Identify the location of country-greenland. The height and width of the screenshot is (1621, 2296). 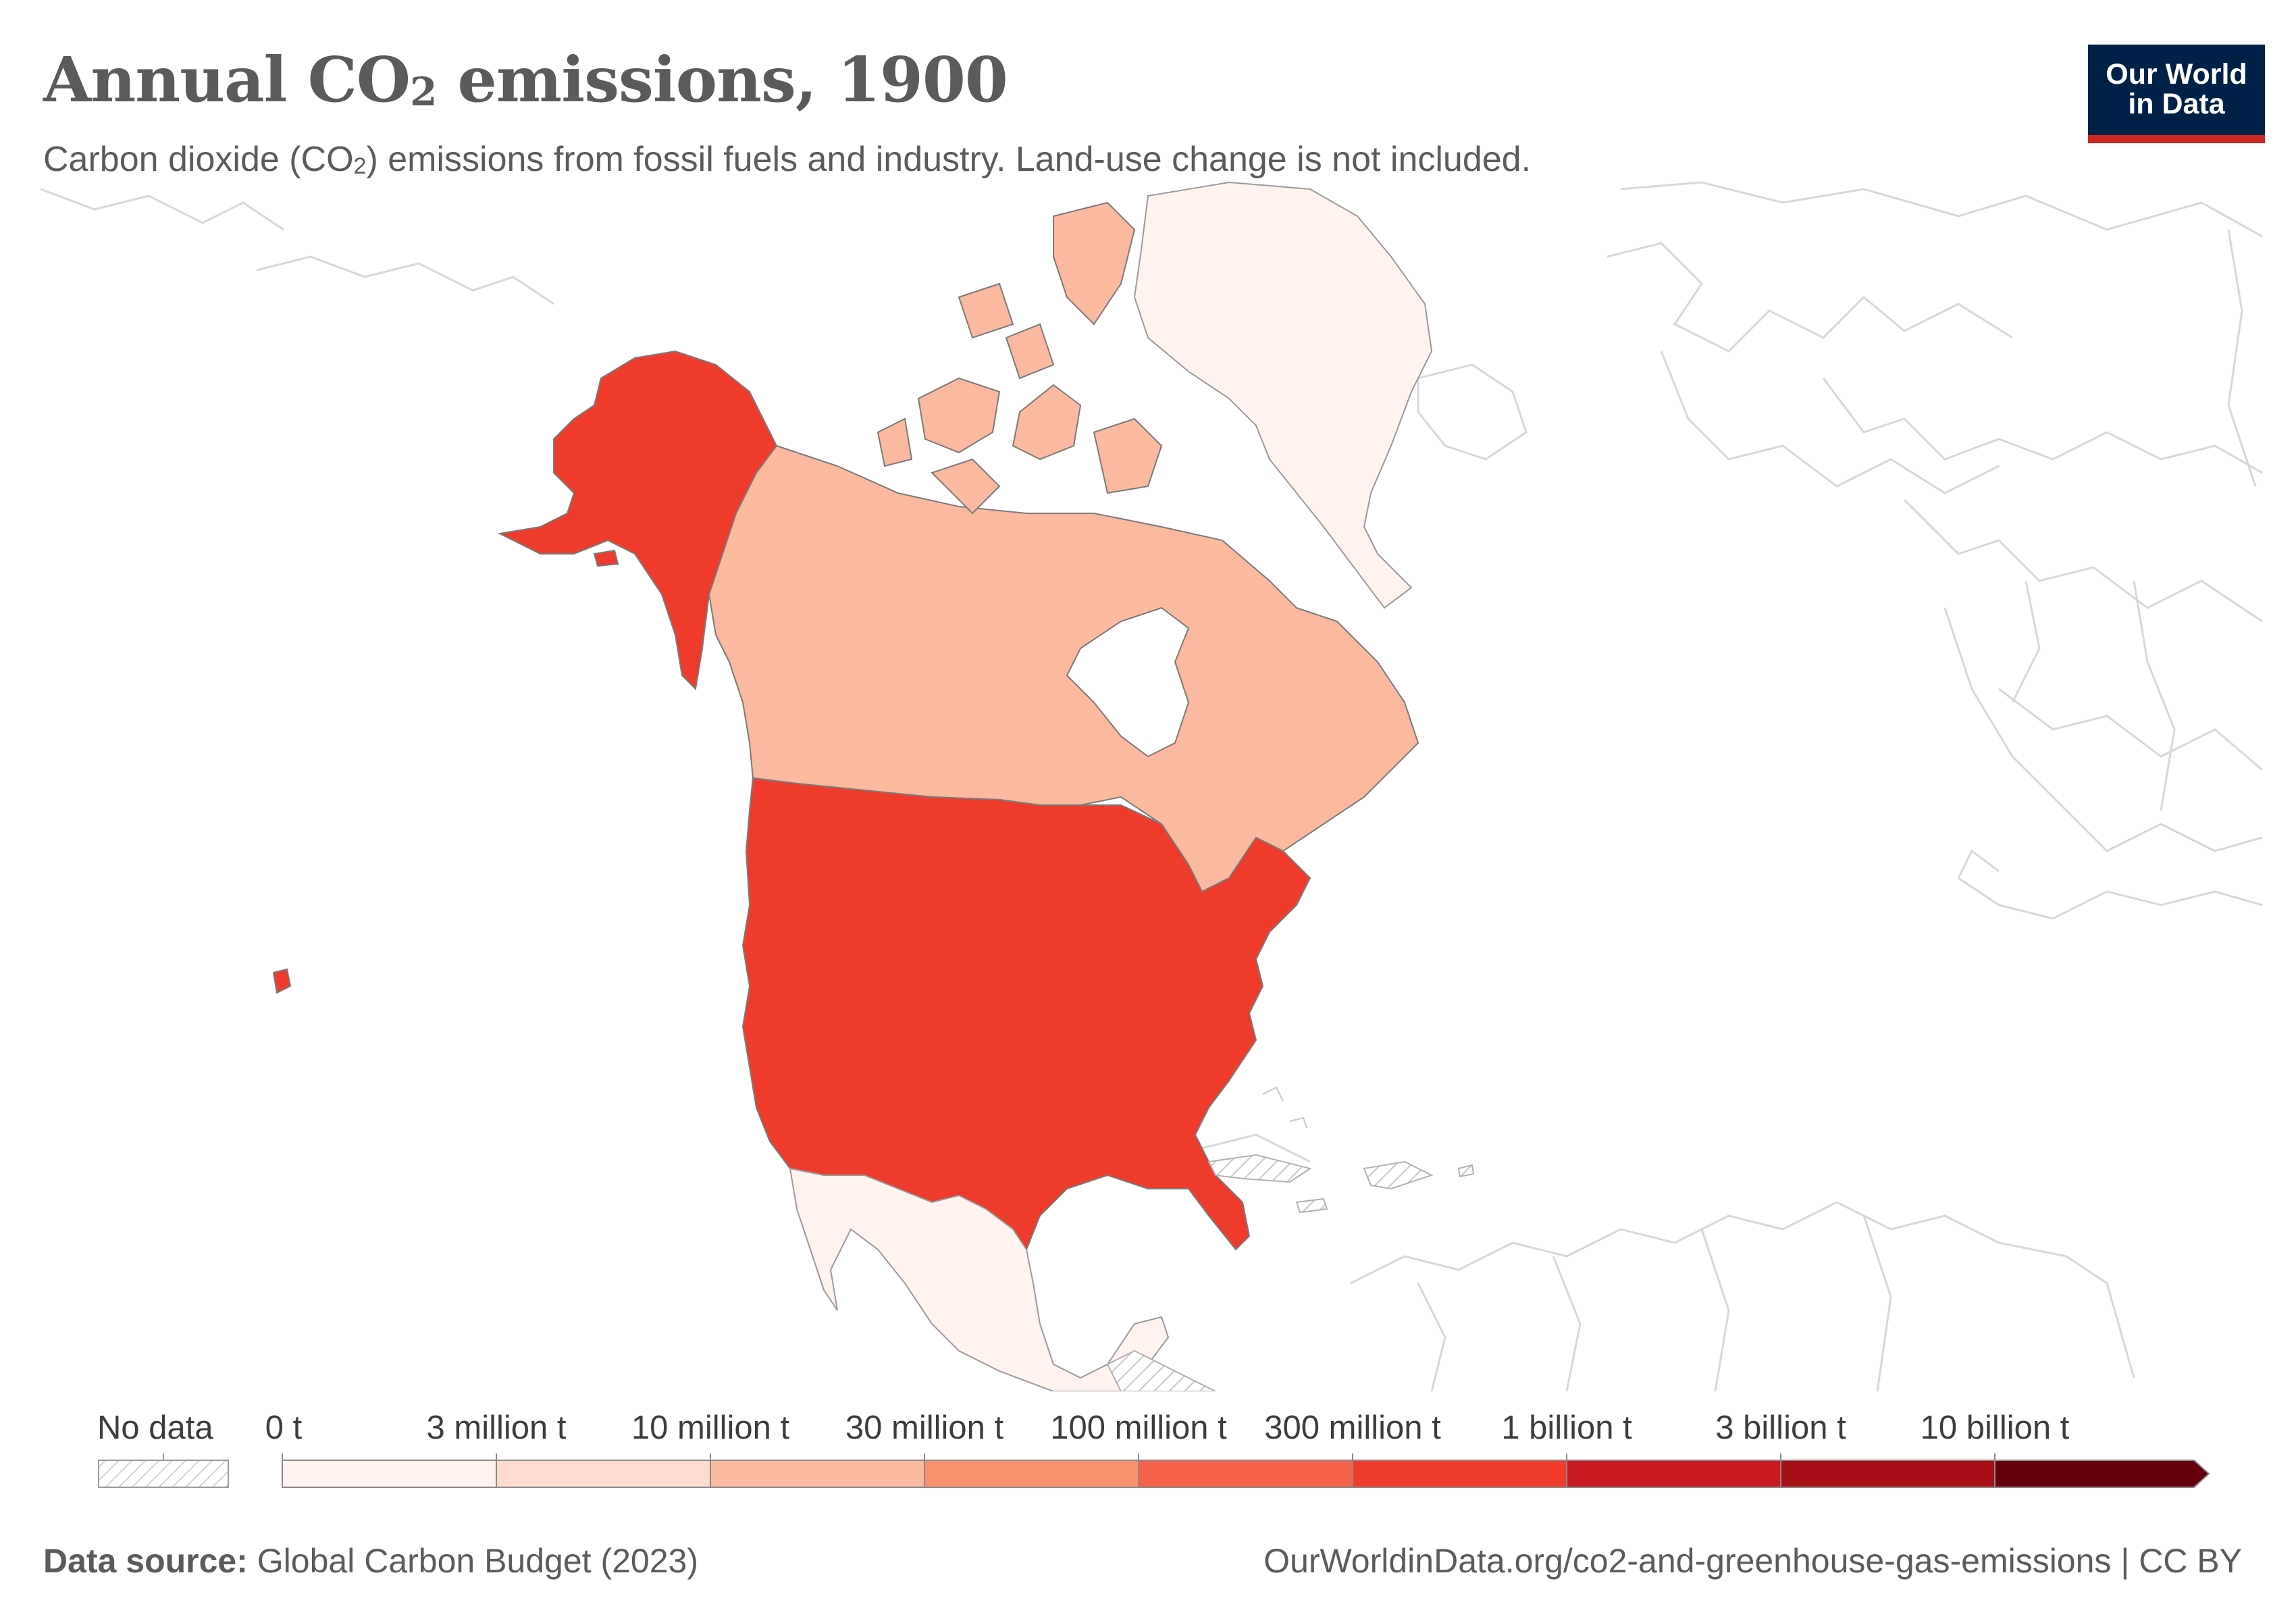
(1283, 395).